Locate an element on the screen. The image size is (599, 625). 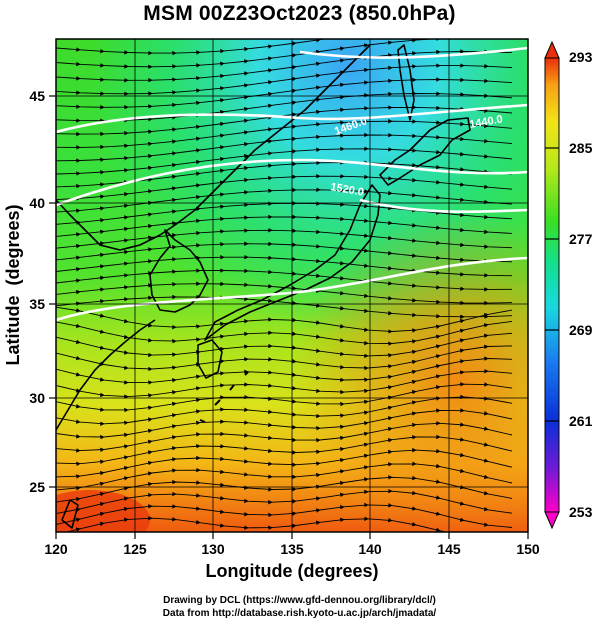
y-tick-45: 45 is located at coordinates (37, 96).